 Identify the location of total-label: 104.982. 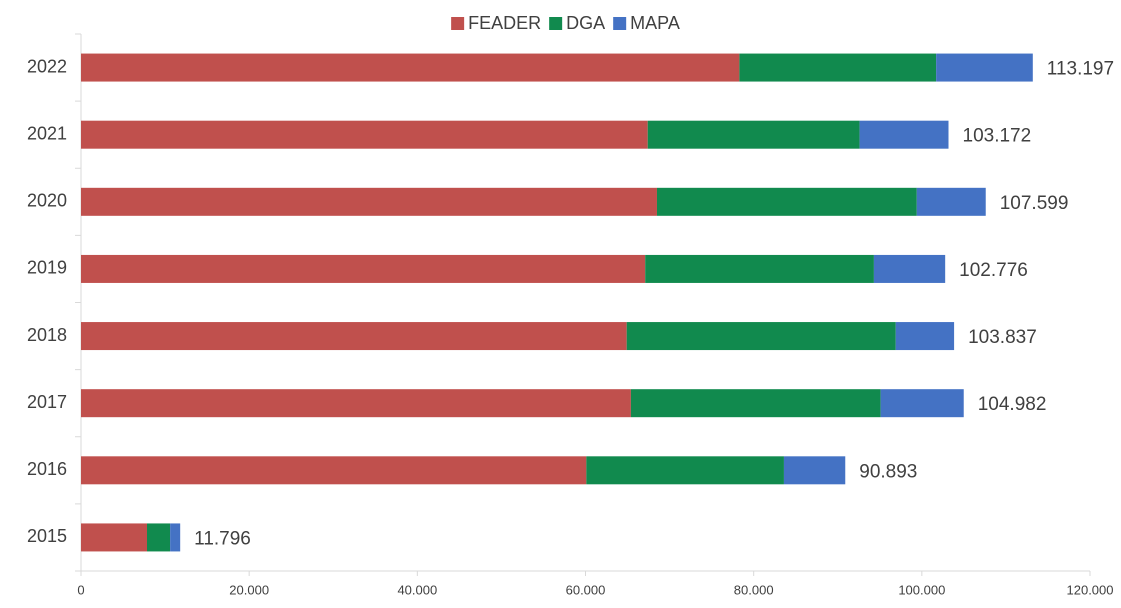
(1012, 404).